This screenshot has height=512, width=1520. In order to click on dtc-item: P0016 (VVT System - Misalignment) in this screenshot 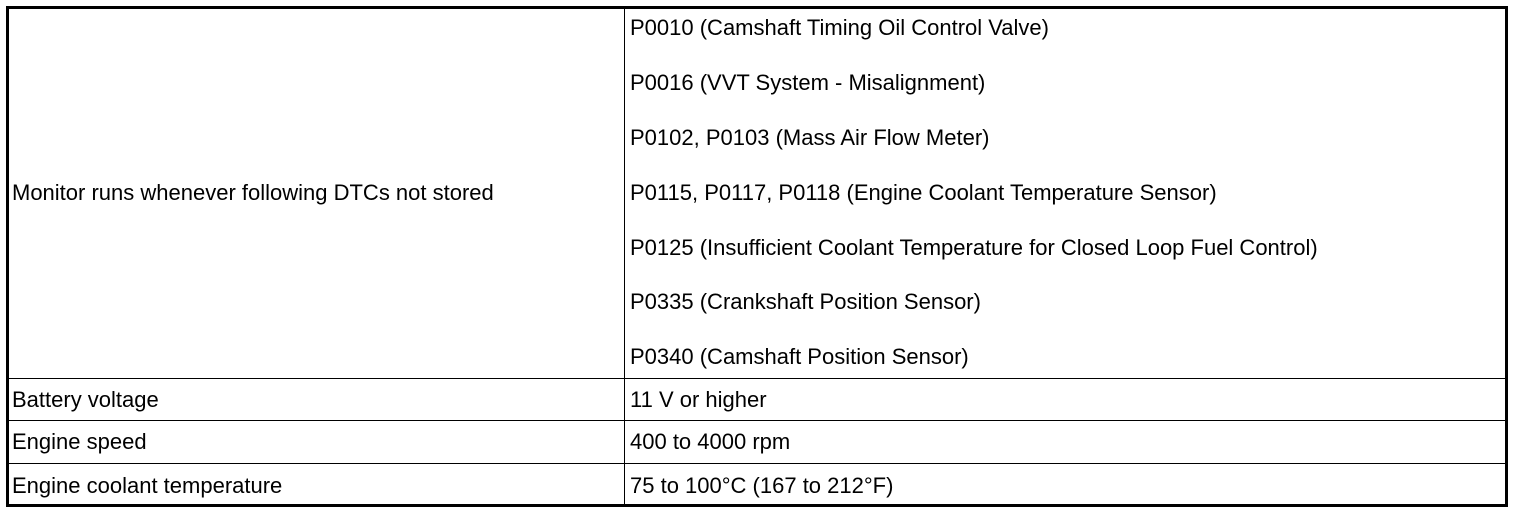, I will do `click(808, 82)`.